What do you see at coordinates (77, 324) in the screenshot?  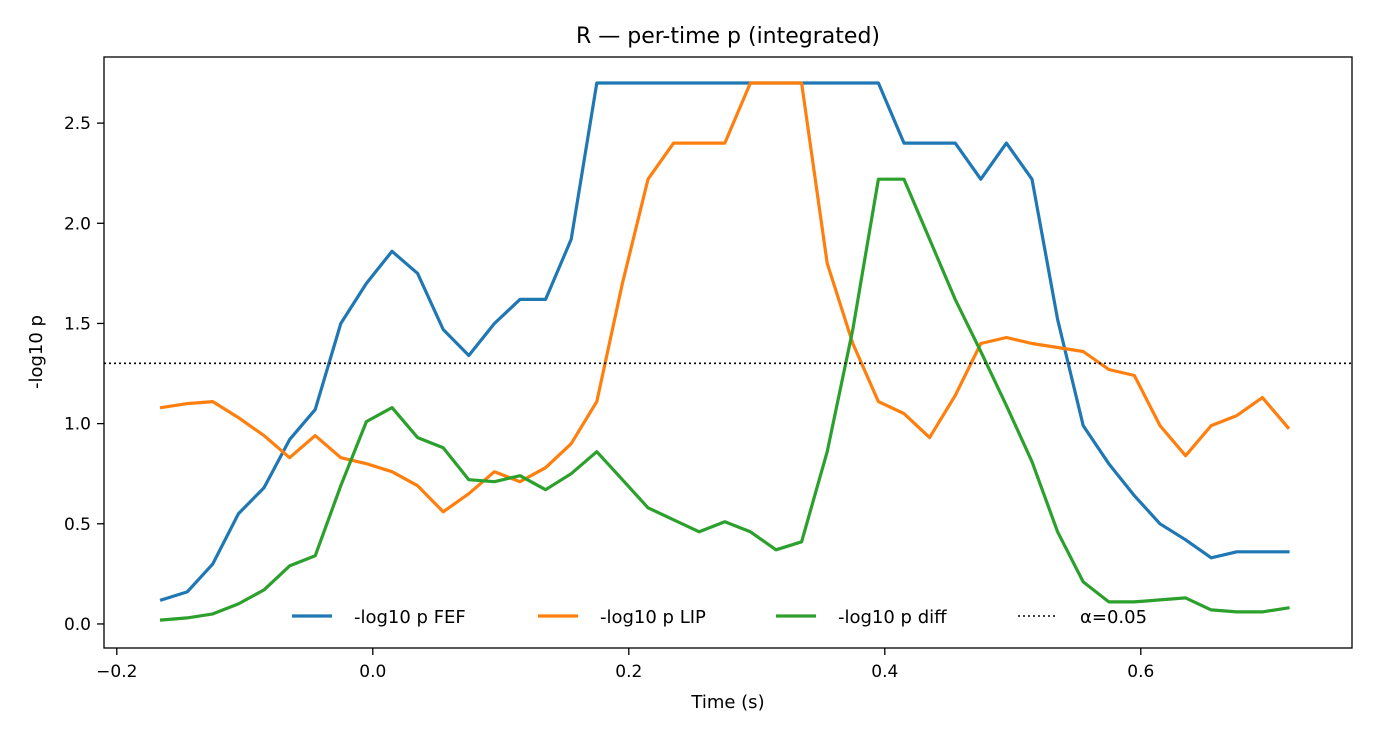 I see `y-tick-label: 1.5` at bounding box center [77, 324].